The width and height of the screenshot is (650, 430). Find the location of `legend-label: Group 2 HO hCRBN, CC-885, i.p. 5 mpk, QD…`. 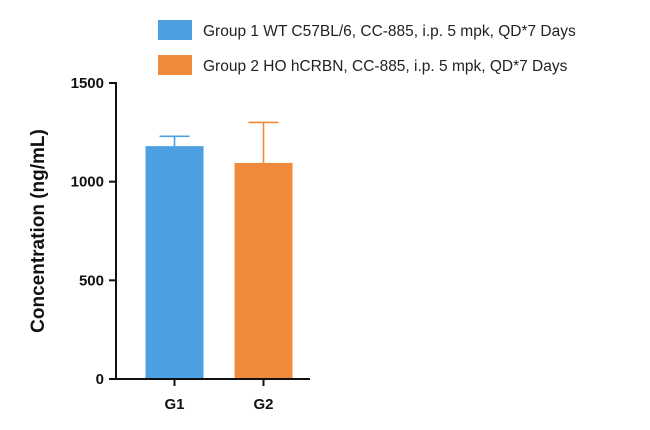

legend-label: Group 2 HO hCRBN, CC-885, i.p. 5 mpk, QD… is located at coordinates (385, 66).